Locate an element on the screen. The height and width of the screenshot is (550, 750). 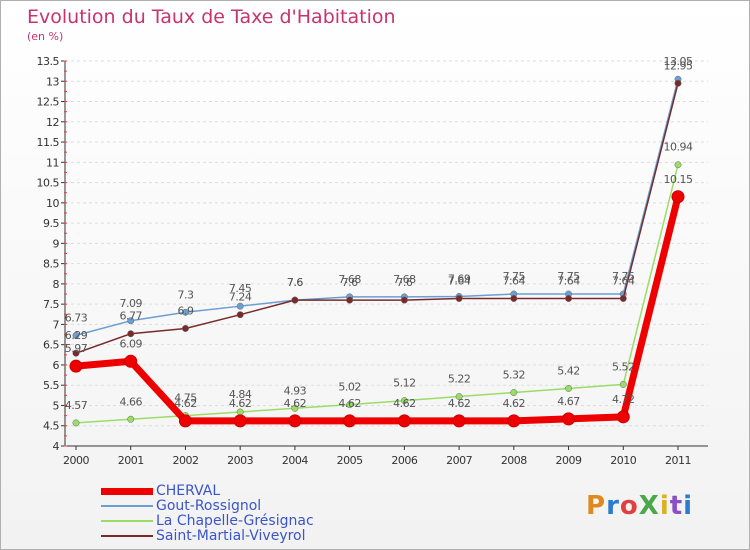
logo-letter: t is located at coordinates (676, 506).